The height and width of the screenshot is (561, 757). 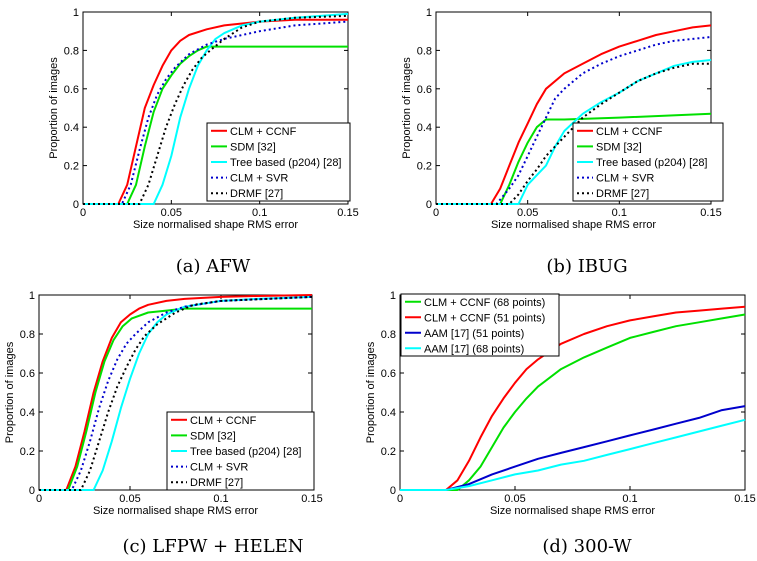 I want to click on caption-lfpw-helen: (c) LFPW + HELEN, so click(x=212, y=546).